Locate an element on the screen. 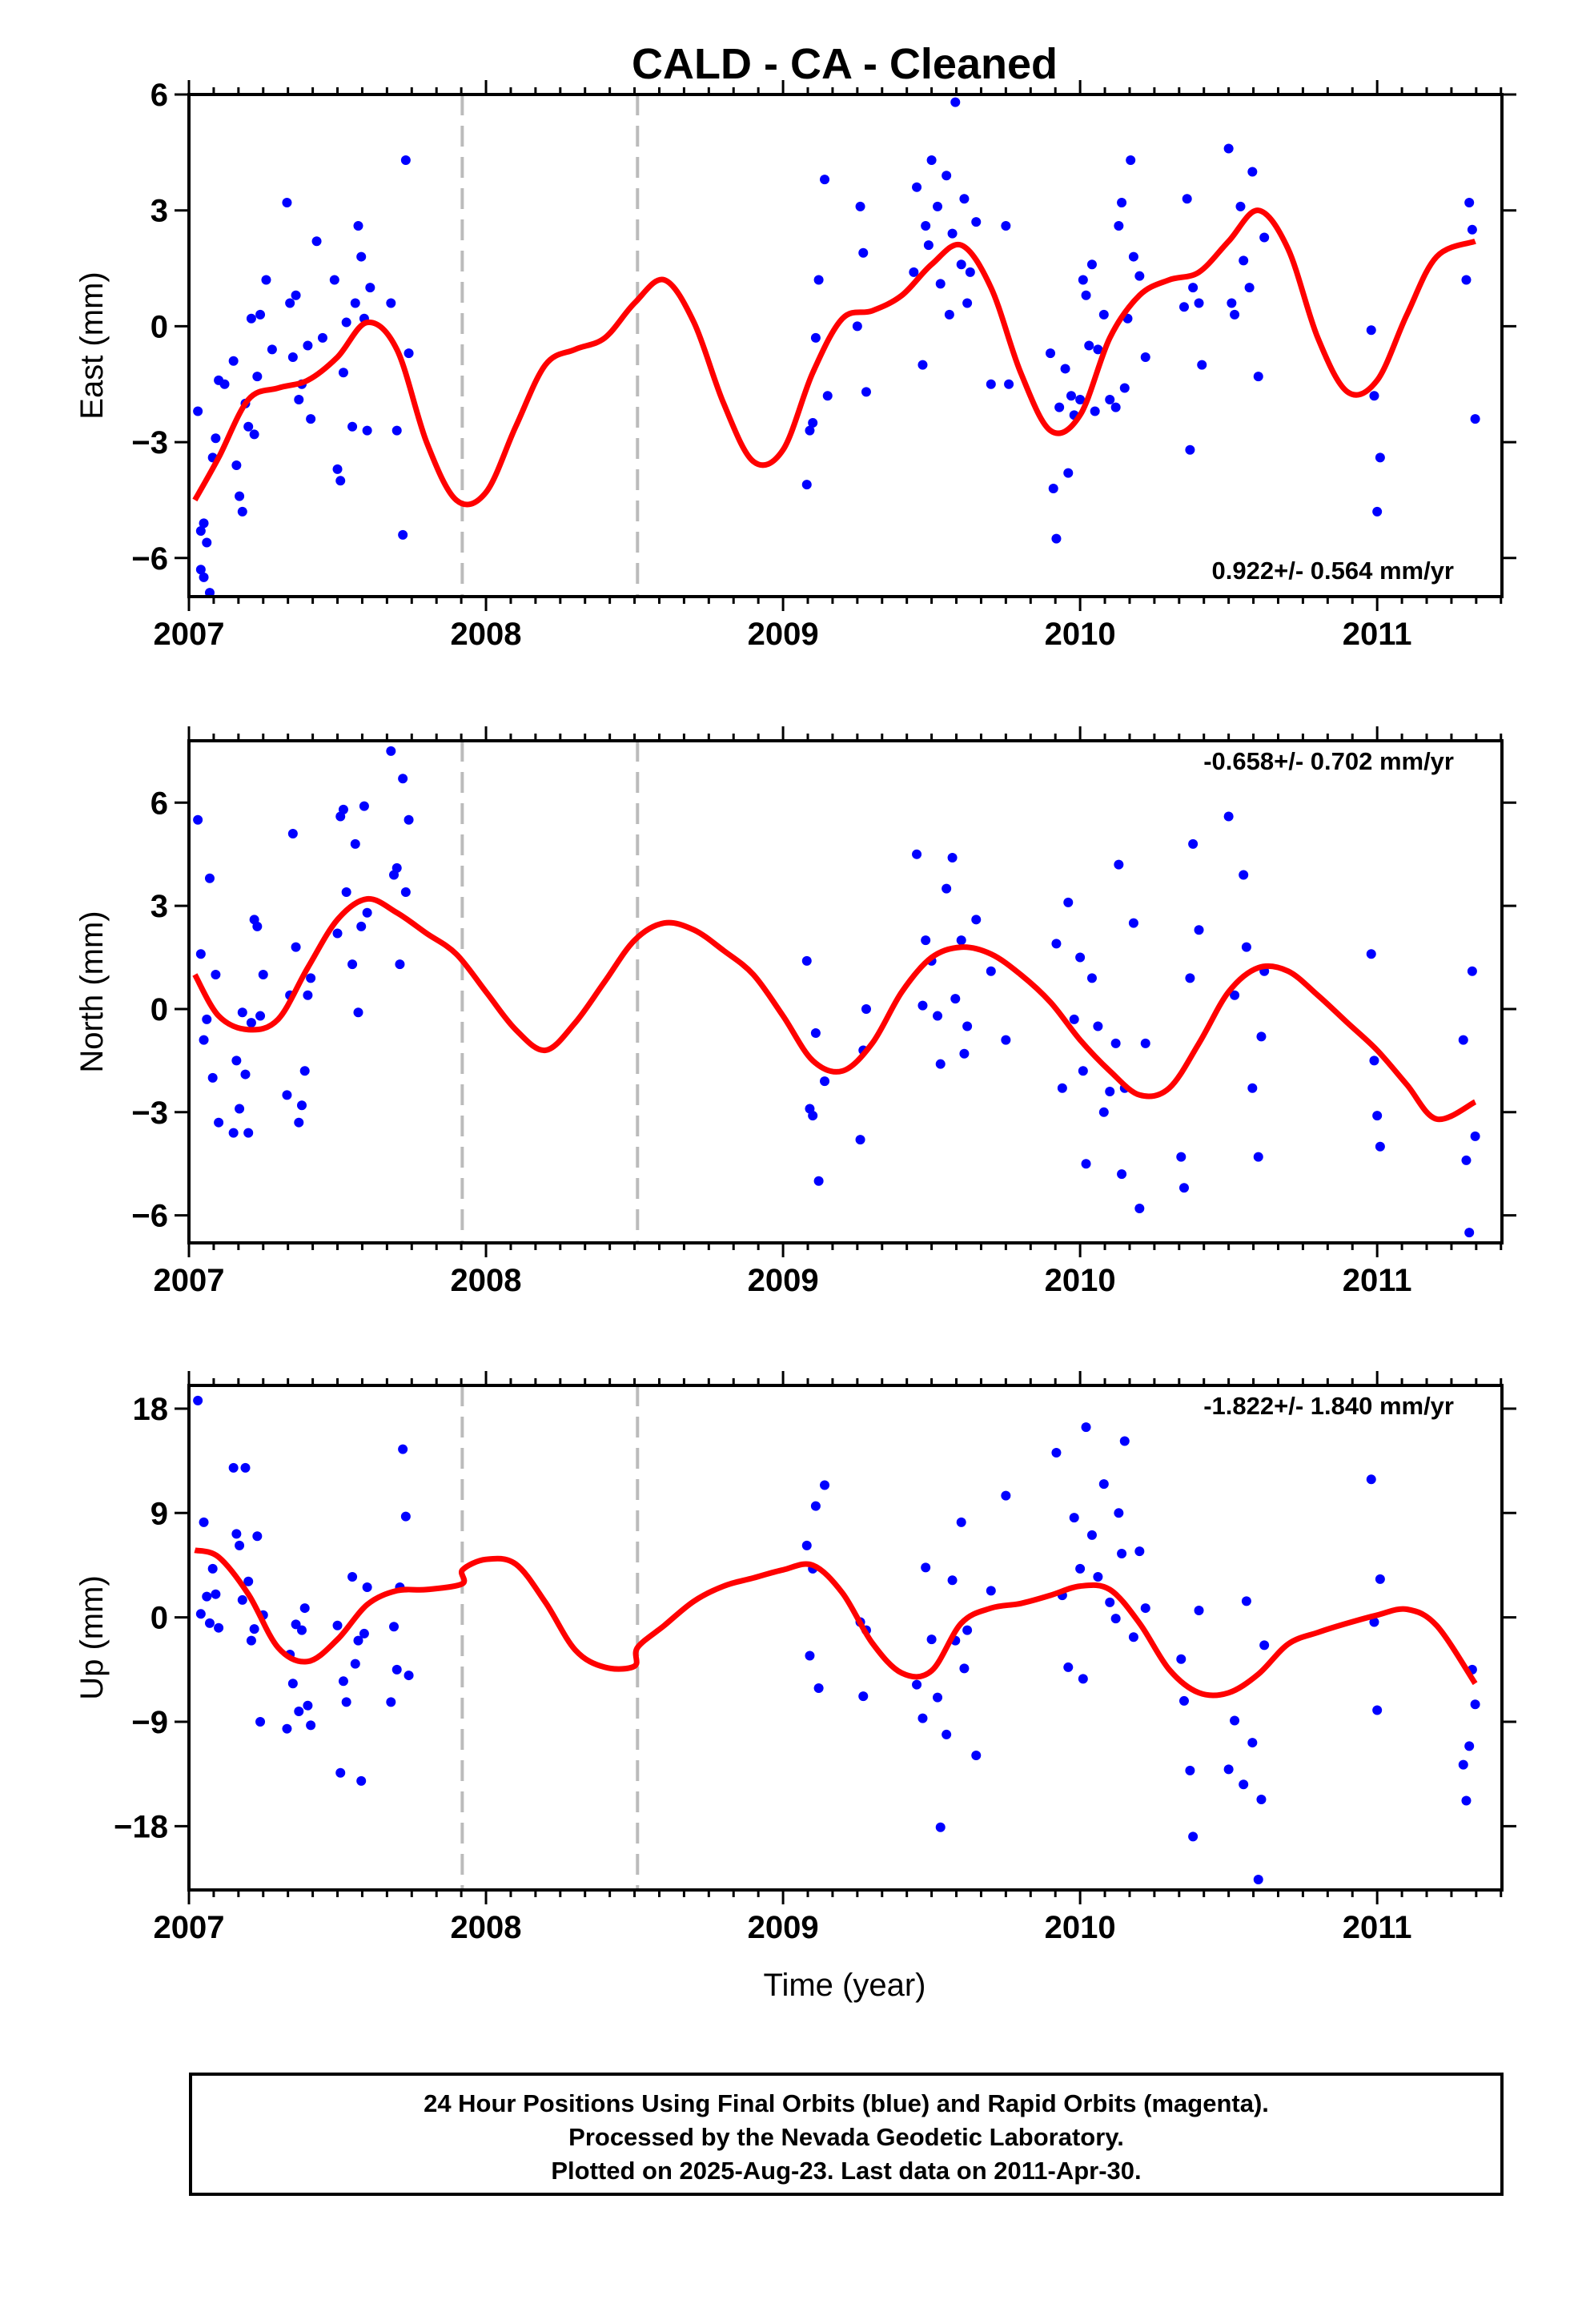 This screenshot has width=1582, height=2324. chart-title: CALD - CA - Cleaned is located at coordinates (845, 64).